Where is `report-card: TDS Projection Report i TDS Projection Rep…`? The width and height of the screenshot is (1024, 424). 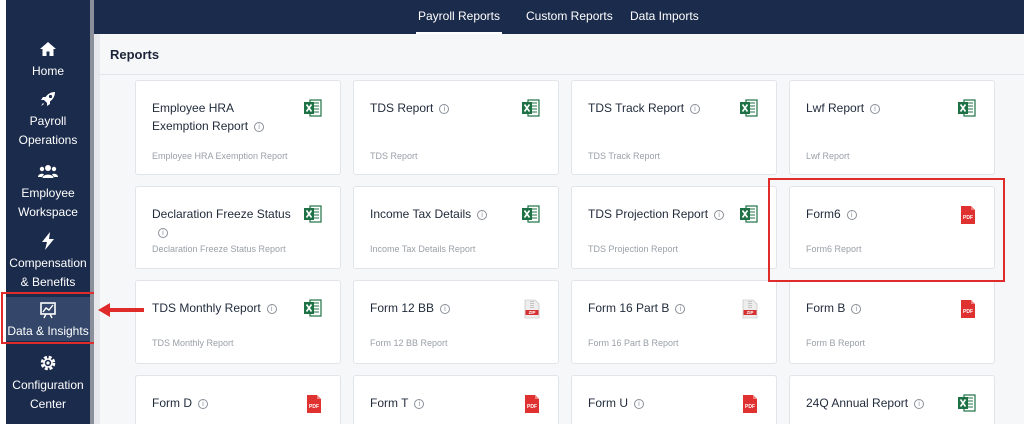 report-card: TDS Projection Report i TDS Projection Rep… is located at coordinates (674, 227).